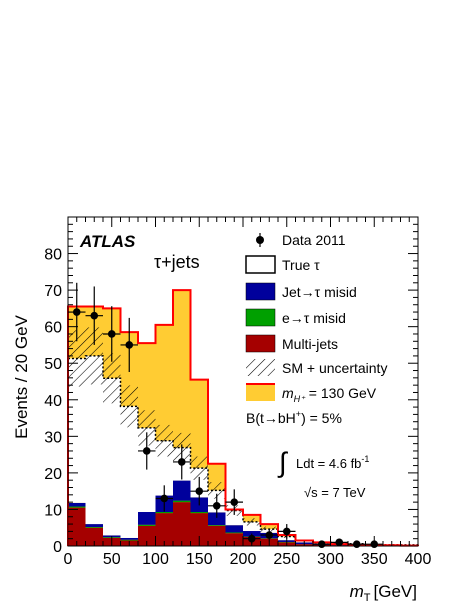 Image resolution: width=473 pixels, height=613 pixels. What do you see at coordinates (53, 328) in the screenshot?
I see `y-tick-label: 60` at bounding box center [53, 328].